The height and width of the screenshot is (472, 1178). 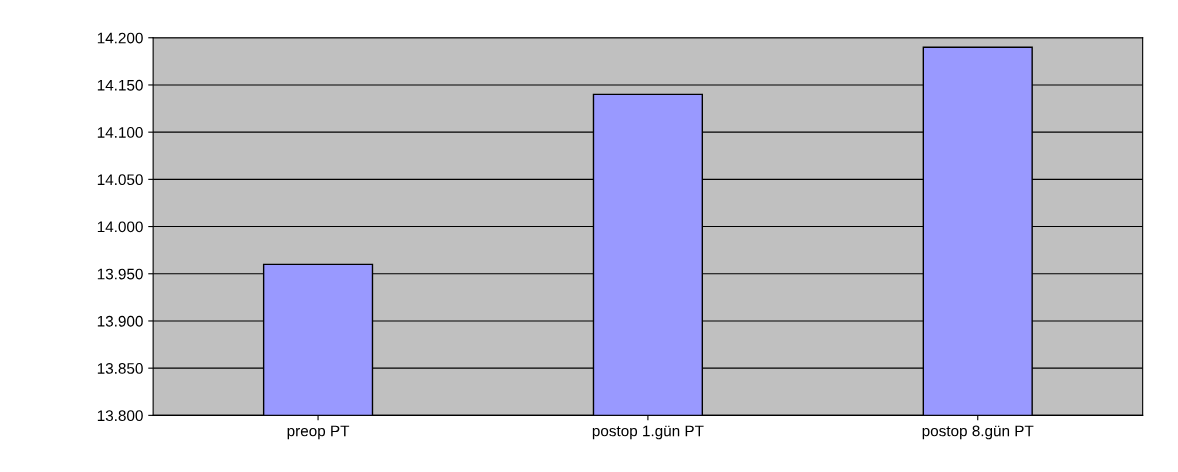 What do you see at coordinates (318, 432) in the screenshot?
I see `x-tick-label: preop PT` at bounding box center [318, 432].